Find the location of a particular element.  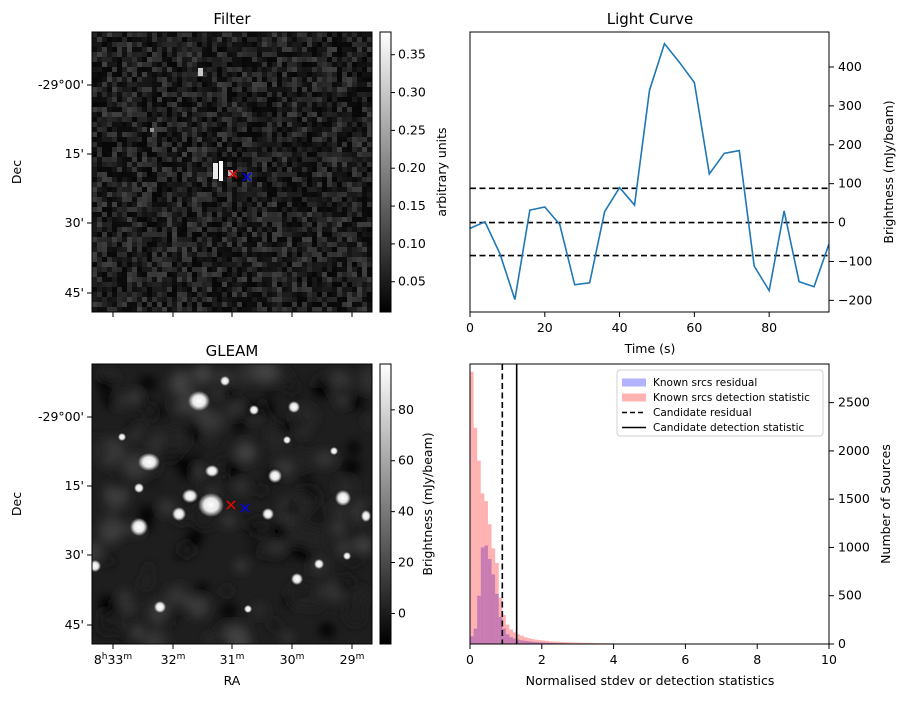

filter-x-ticks is located at coordinates (232, 314).